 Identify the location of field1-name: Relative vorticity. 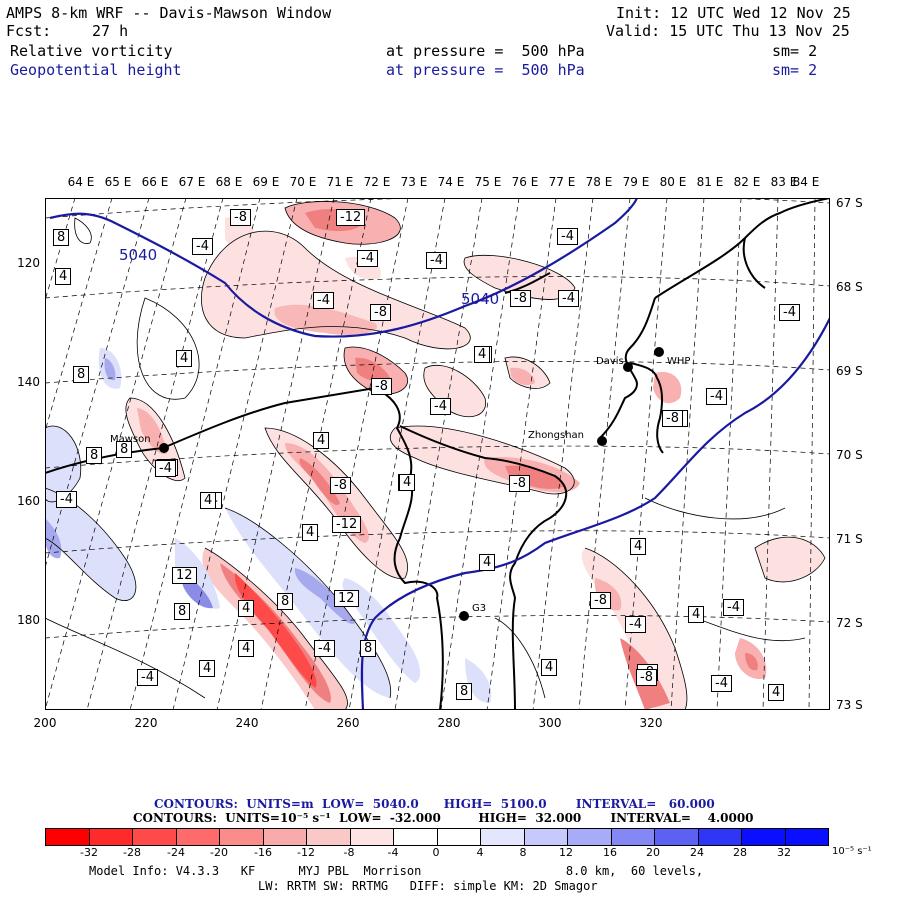
(91, 51).